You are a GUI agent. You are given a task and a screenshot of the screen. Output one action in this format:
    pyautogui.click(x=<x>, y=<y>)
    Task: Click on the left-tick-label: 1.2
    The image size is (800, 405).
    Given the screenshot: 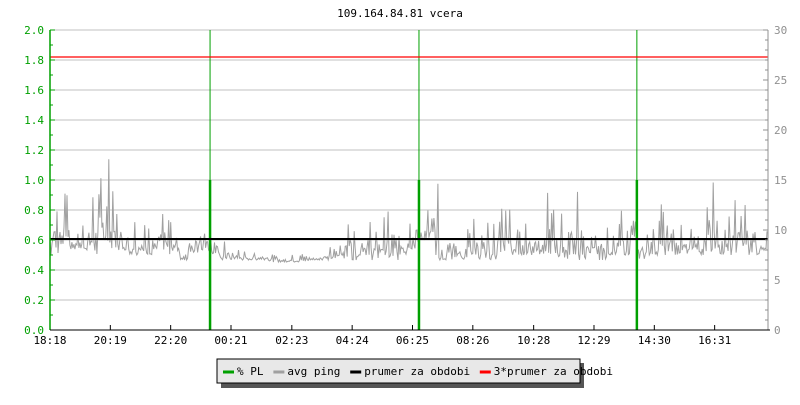 What is the action you would take?
    pyautogui.click(x=34, y=150)
    